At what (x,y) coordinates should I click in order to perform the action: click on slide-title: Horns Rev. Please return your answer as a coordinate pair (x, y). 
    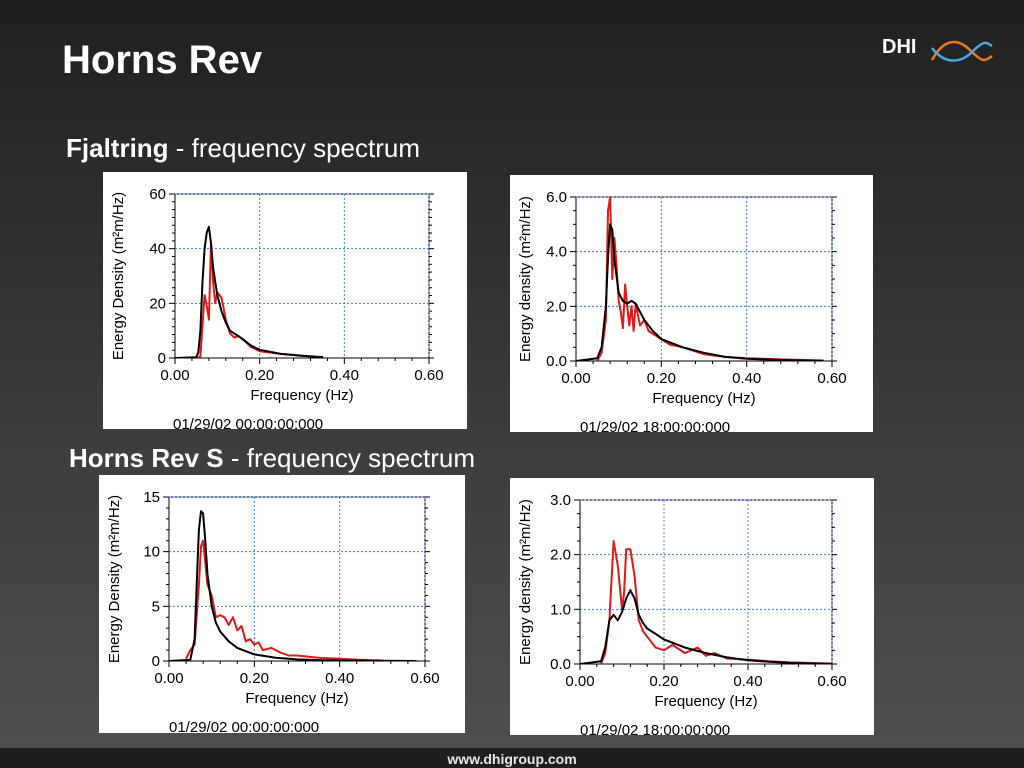
    Looking at the image, I should click on (162, 60).